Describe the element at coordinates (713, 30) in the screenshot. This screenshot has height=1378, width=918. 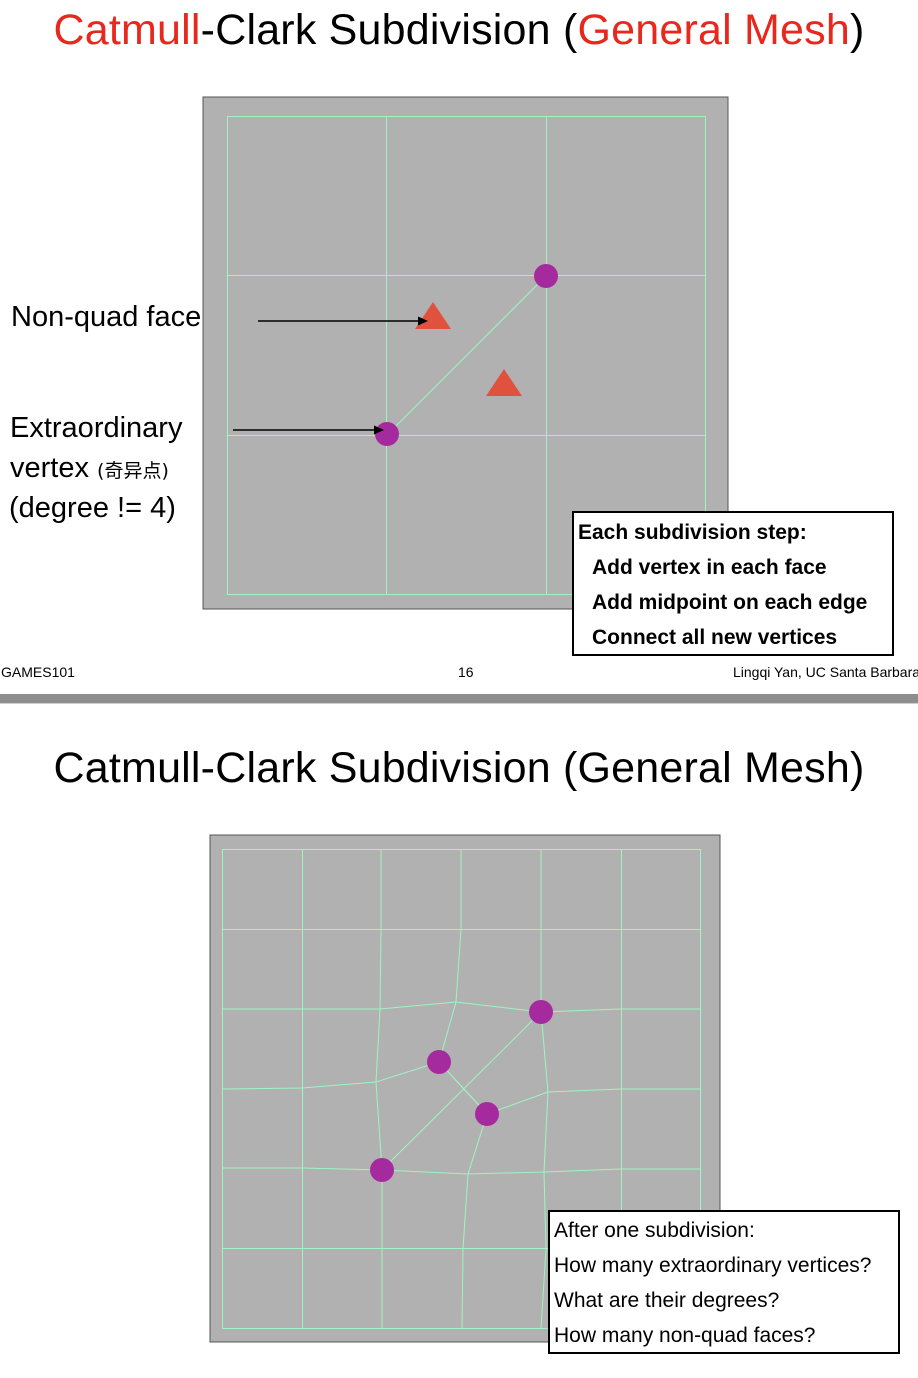
I see `title-part-general-mesh: General Mesh` at that location.